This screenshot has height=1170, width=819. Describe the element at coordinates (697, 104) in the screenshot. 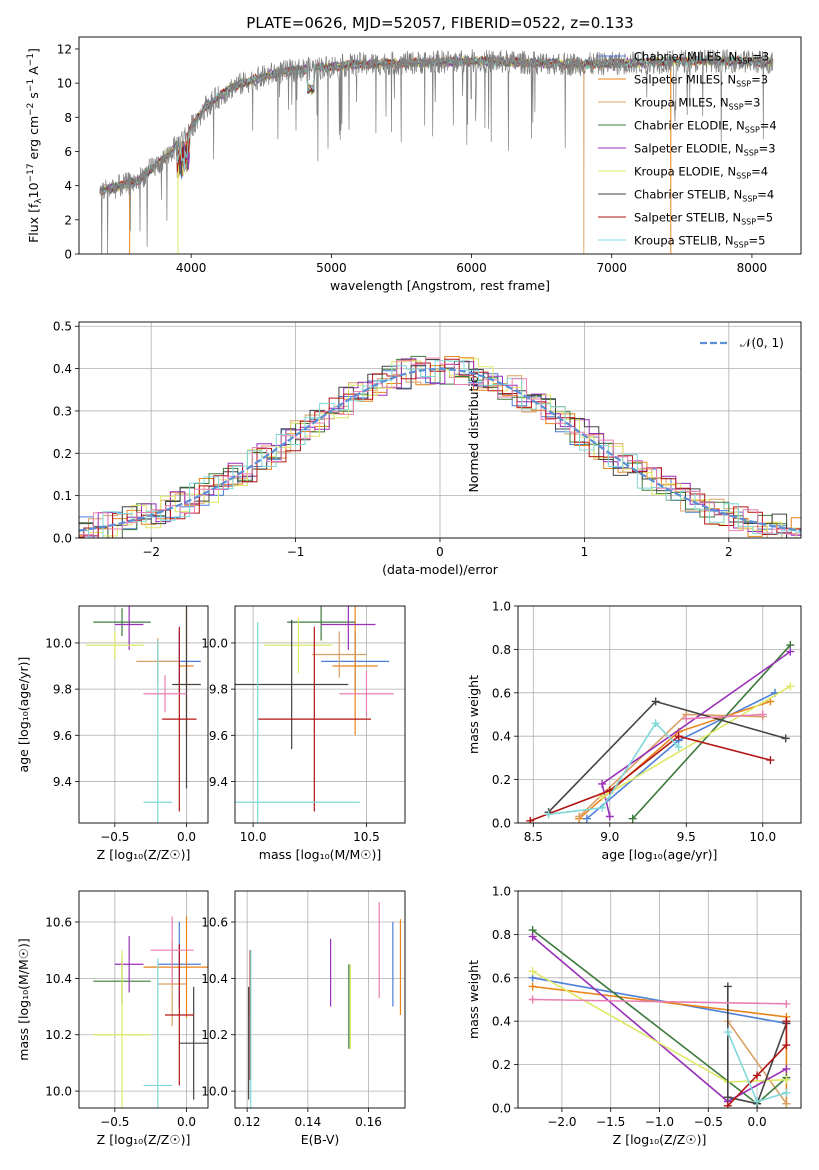

I see `legend-label: Kroupa MILES, NSSP=3` at that location.